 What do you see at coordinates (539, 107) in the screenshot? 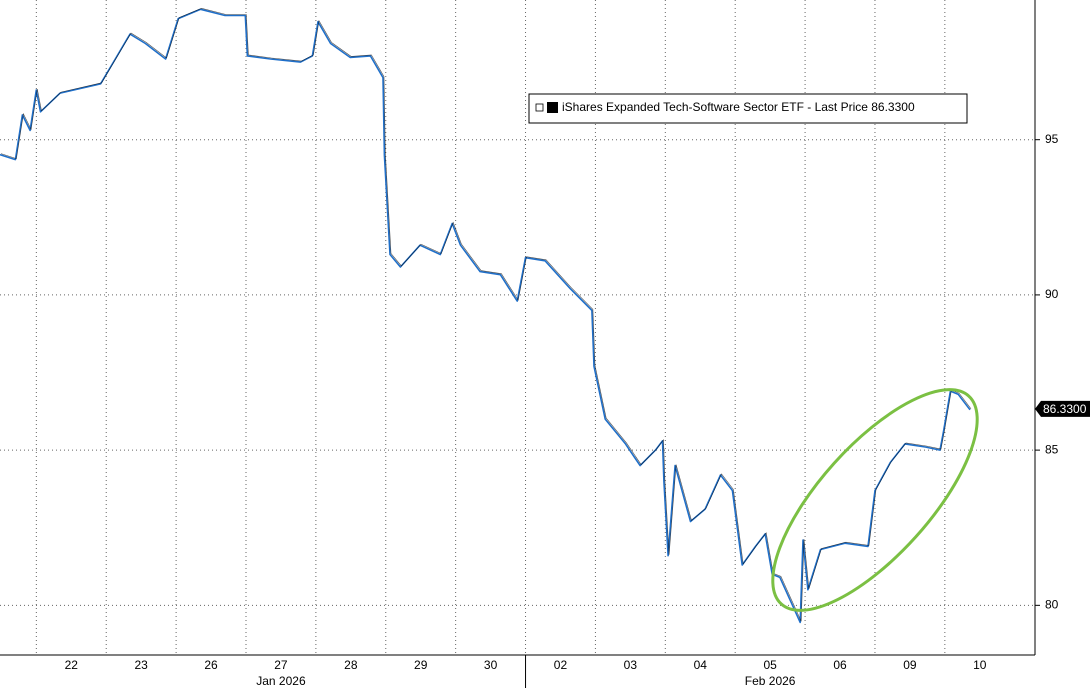
I see `legend-toggle` at bounding box center [539, 107].